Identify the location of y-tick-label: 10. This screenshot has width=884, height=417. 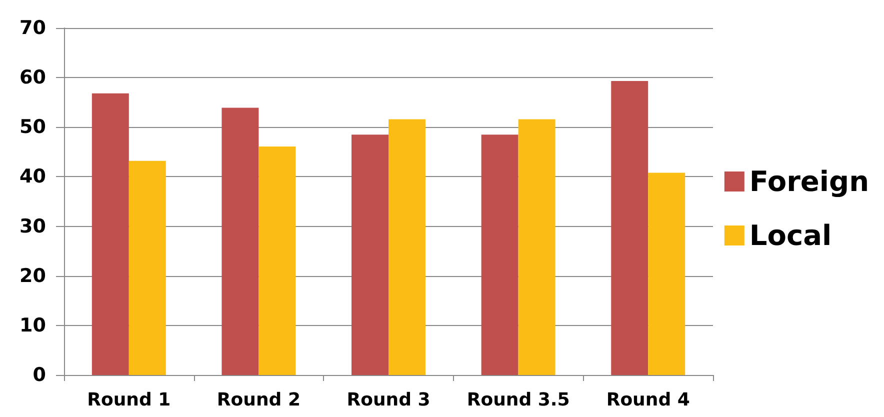
(33, 325).